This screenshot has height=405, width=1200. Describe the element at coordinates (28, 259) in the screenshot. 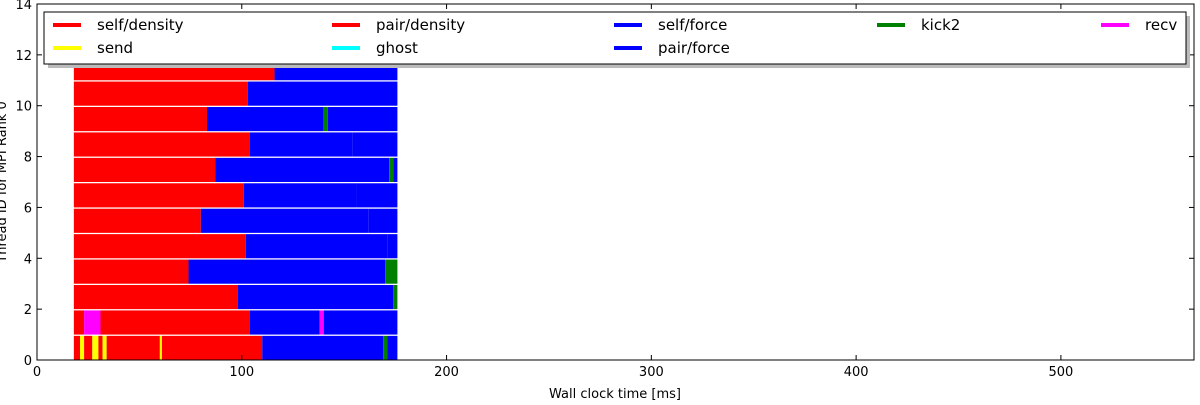

I see `y-tick-label: 4` at that location.